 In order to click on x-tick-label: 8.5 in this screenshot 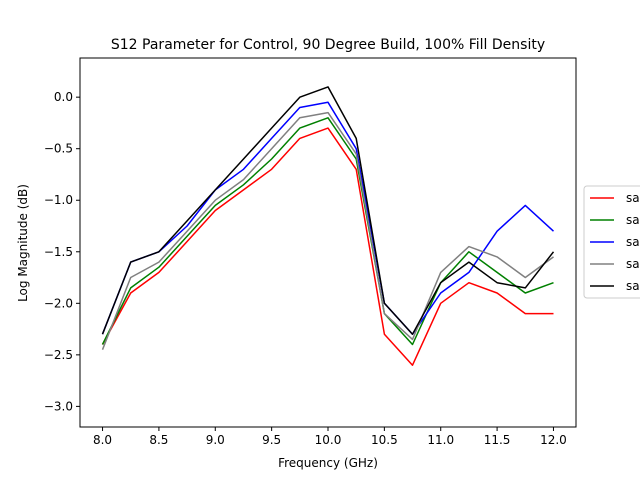, I will do `click(158, 440)`.